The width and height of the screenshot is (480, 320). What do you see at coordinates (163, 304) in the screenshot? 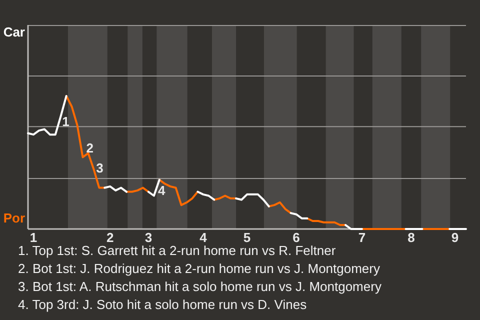
I see `text: 4. Top 3rd: J. Soto hit a solo home run vs D. Vines` at bounding box center [163, 304].